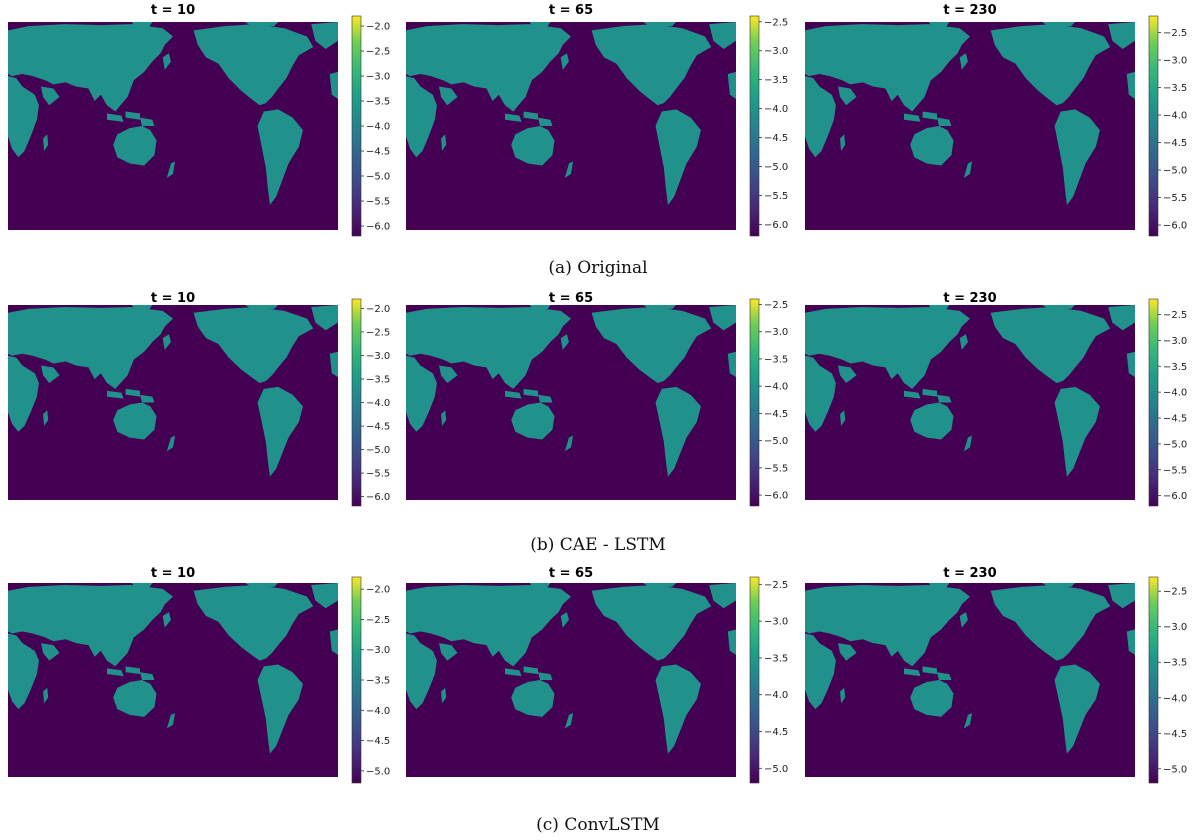 This screenshot has height=840, width=1196. Describe the element at coordinates (597, 675) in the screenshot. I see `heatmap-panel: t = 65 −2.5 −3.0 −3.5 −4.0 −4.5 −5.0` at that location.